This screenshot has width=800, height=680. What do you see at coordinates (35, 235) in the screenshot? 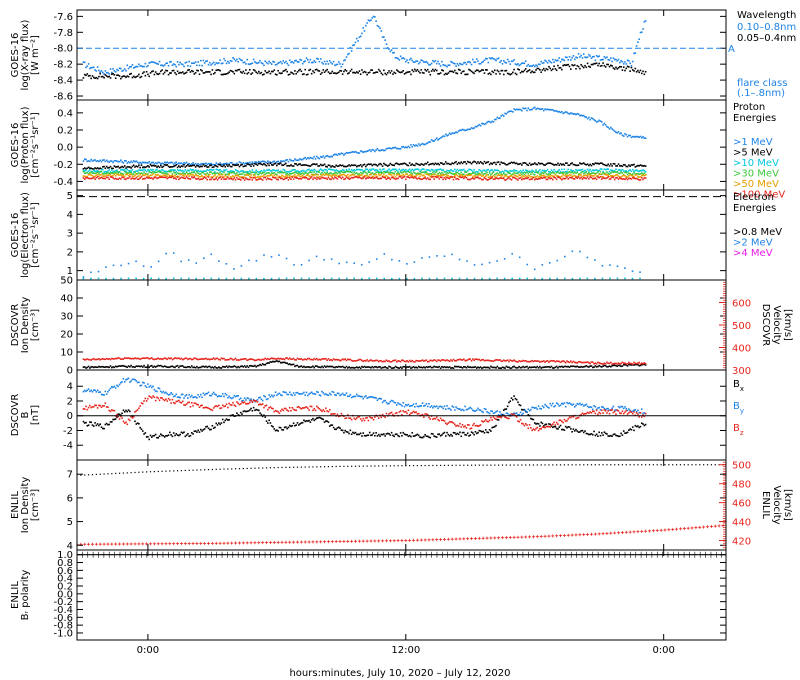
I see `y-axis-label: [cm⁻²s⁻¹sr⁻¹]` at bounding box center [35, 235].